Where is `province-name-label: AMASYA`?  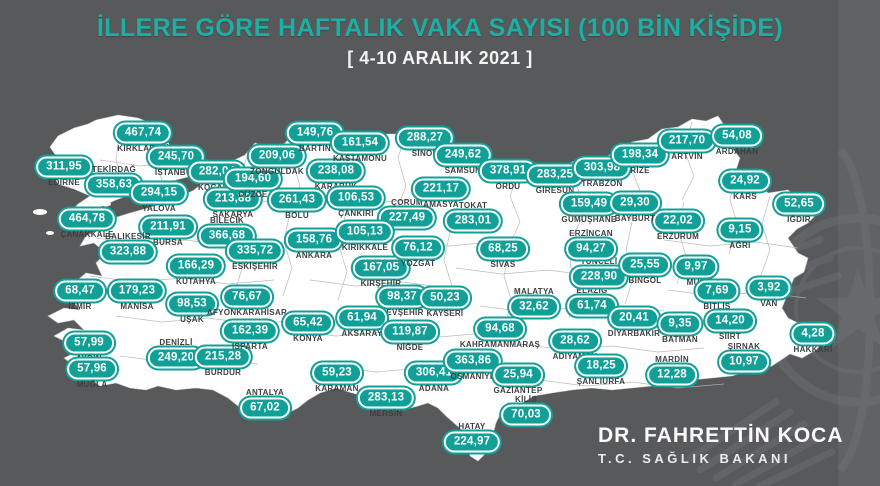
province-name-label: AMASYA is located at coordinates (441, 204).